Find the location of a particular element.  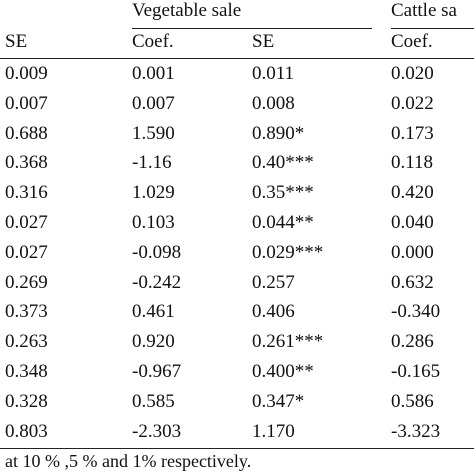

table-row: 0.269 -0.242 0.257 0.632 is located at coordinates (237, 283).